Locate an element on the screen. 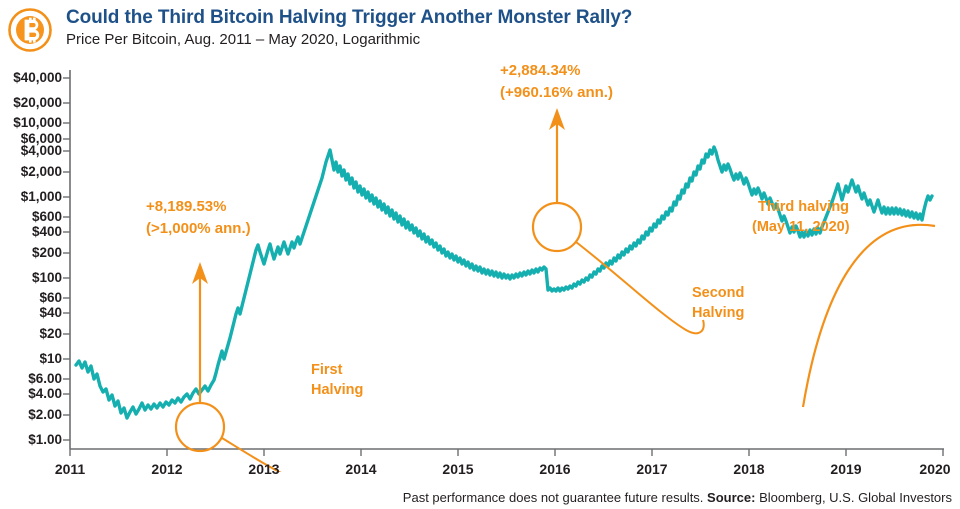 The width and height of the screenshot is (960, 509). y-tick-label: $200 is located at coordinates (46, 252).